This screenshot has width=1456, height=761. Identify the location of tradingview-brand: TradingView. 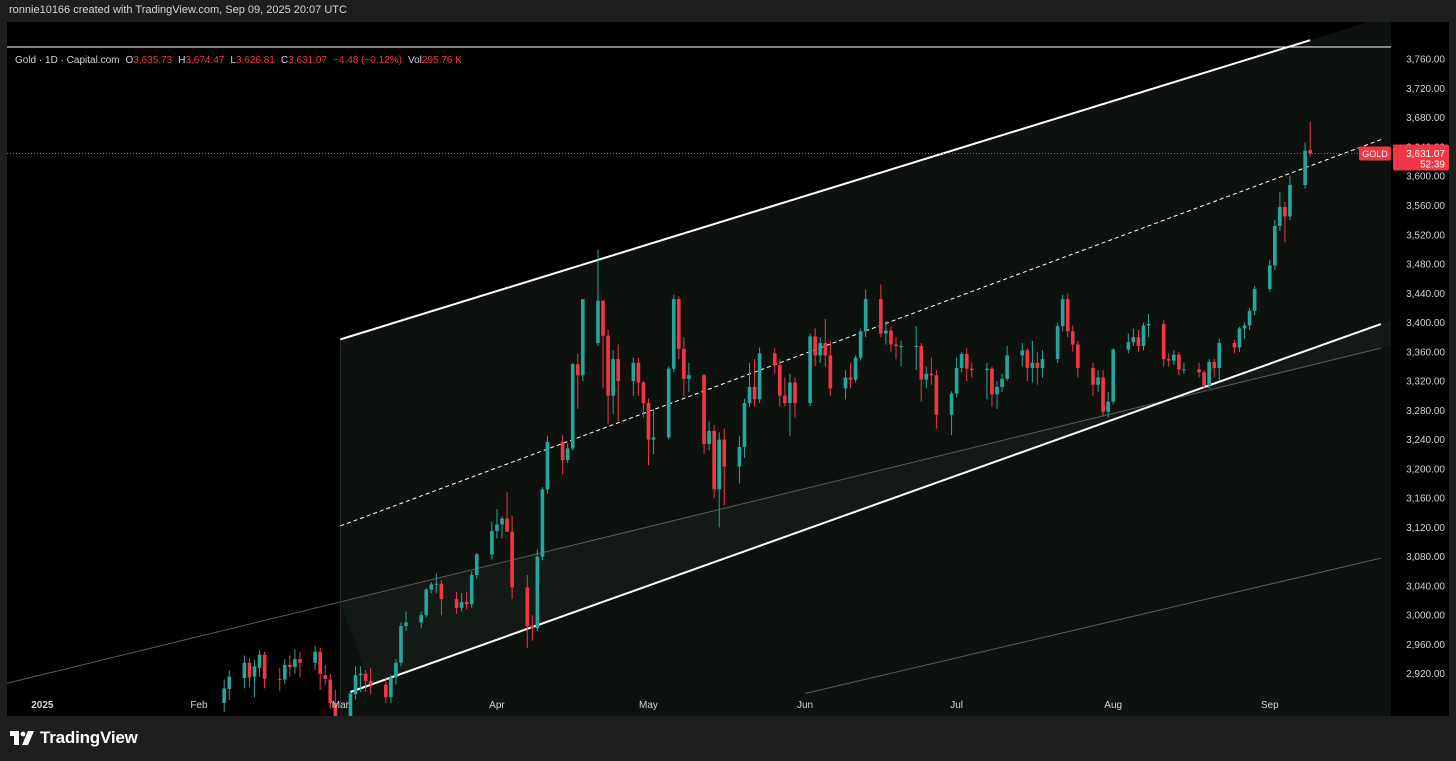
(74, 738).